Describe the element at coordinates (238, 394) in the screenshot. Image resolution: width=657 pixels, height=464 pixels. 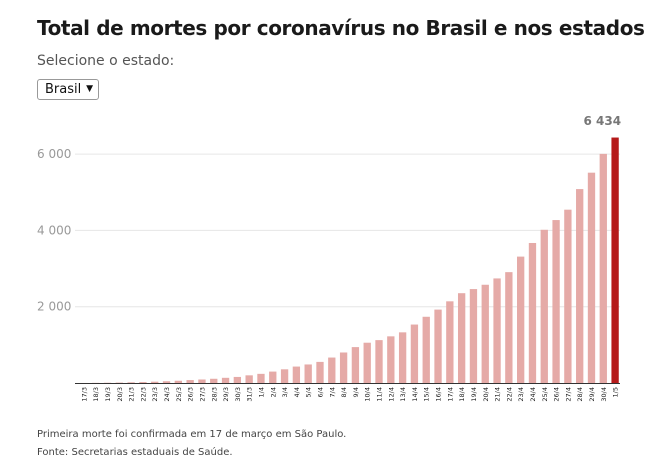
I see `x-tick-label: 30/3` at that location.